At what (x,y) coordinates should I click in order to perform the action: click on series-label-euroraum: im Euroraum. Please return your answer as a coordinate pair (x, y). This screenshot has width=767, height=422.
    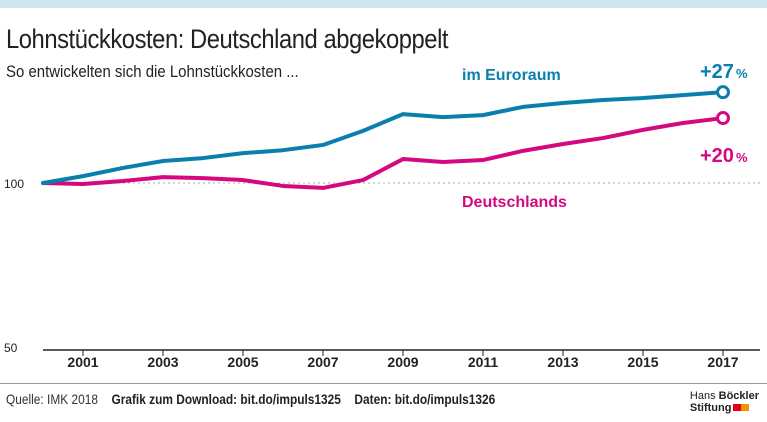
    Looking at the image, I should click on (511, 75).